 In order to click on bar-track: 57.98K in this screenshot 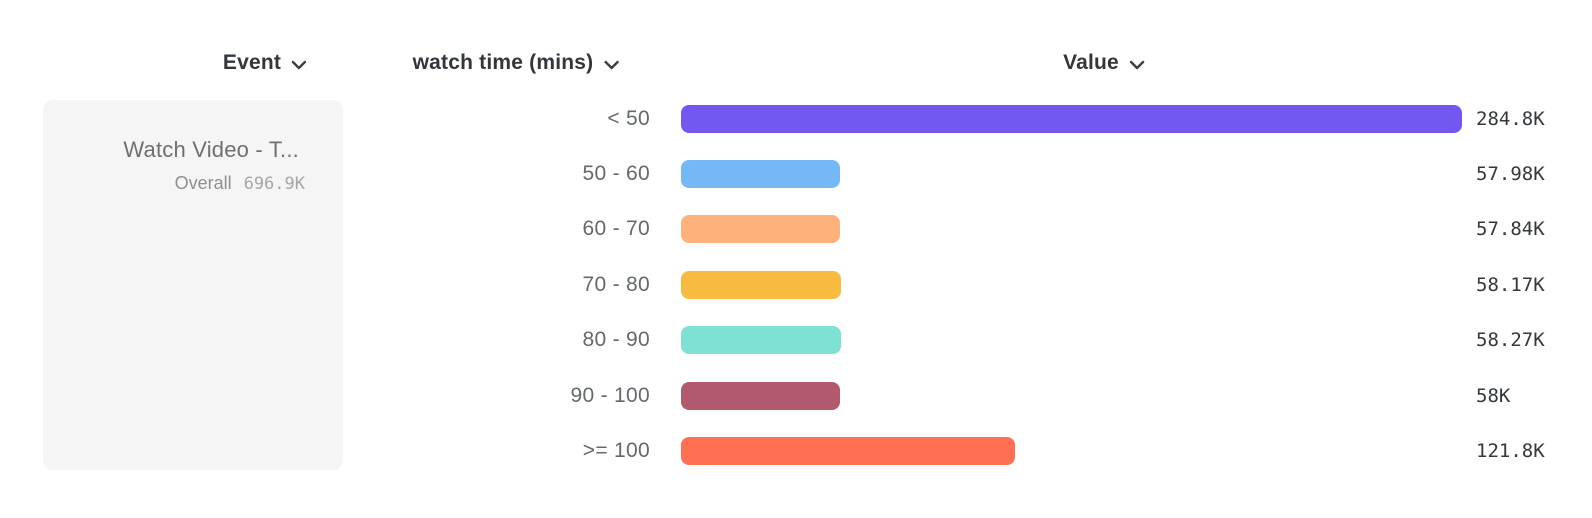, I will do `click(1113, 174)`.